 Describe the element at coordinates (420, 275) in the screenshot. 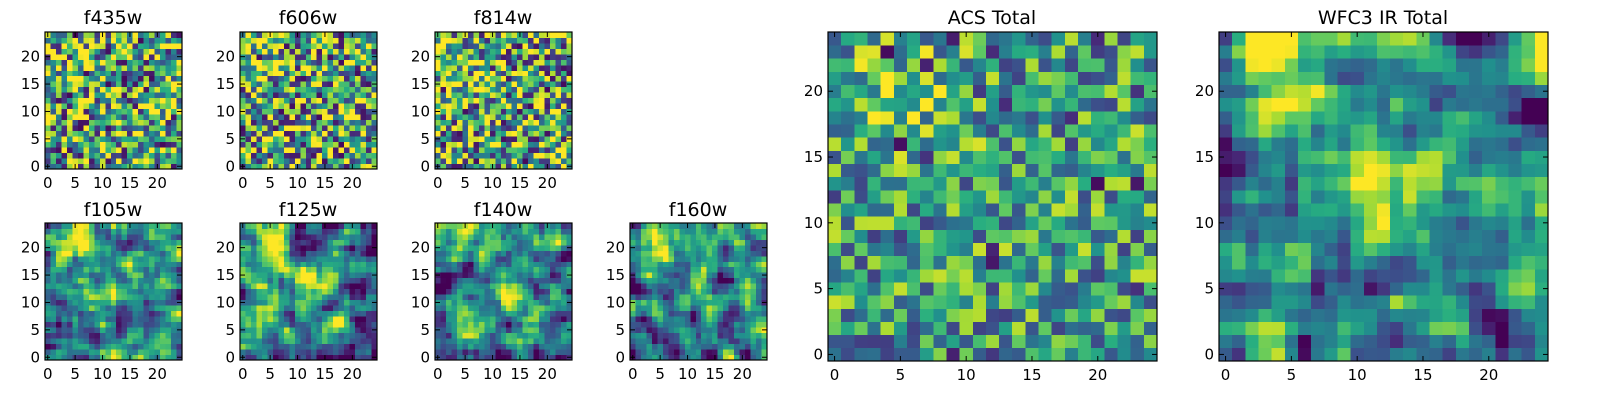

I see `y-tick-label: 15` at that location.